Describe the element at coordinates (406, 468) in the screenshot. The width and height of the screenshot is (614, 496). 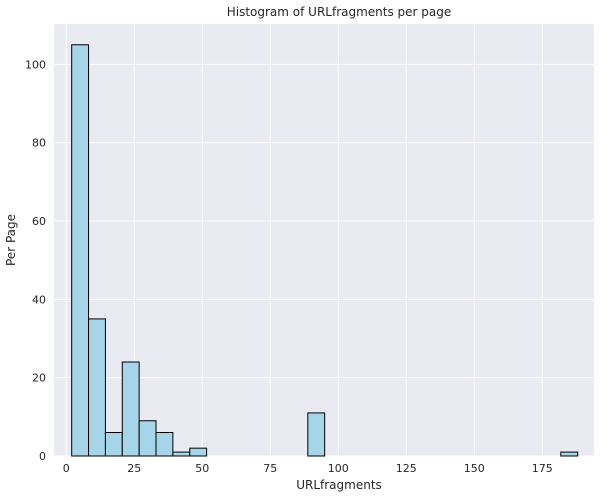
I see `x-tick-label: 125` at that location.